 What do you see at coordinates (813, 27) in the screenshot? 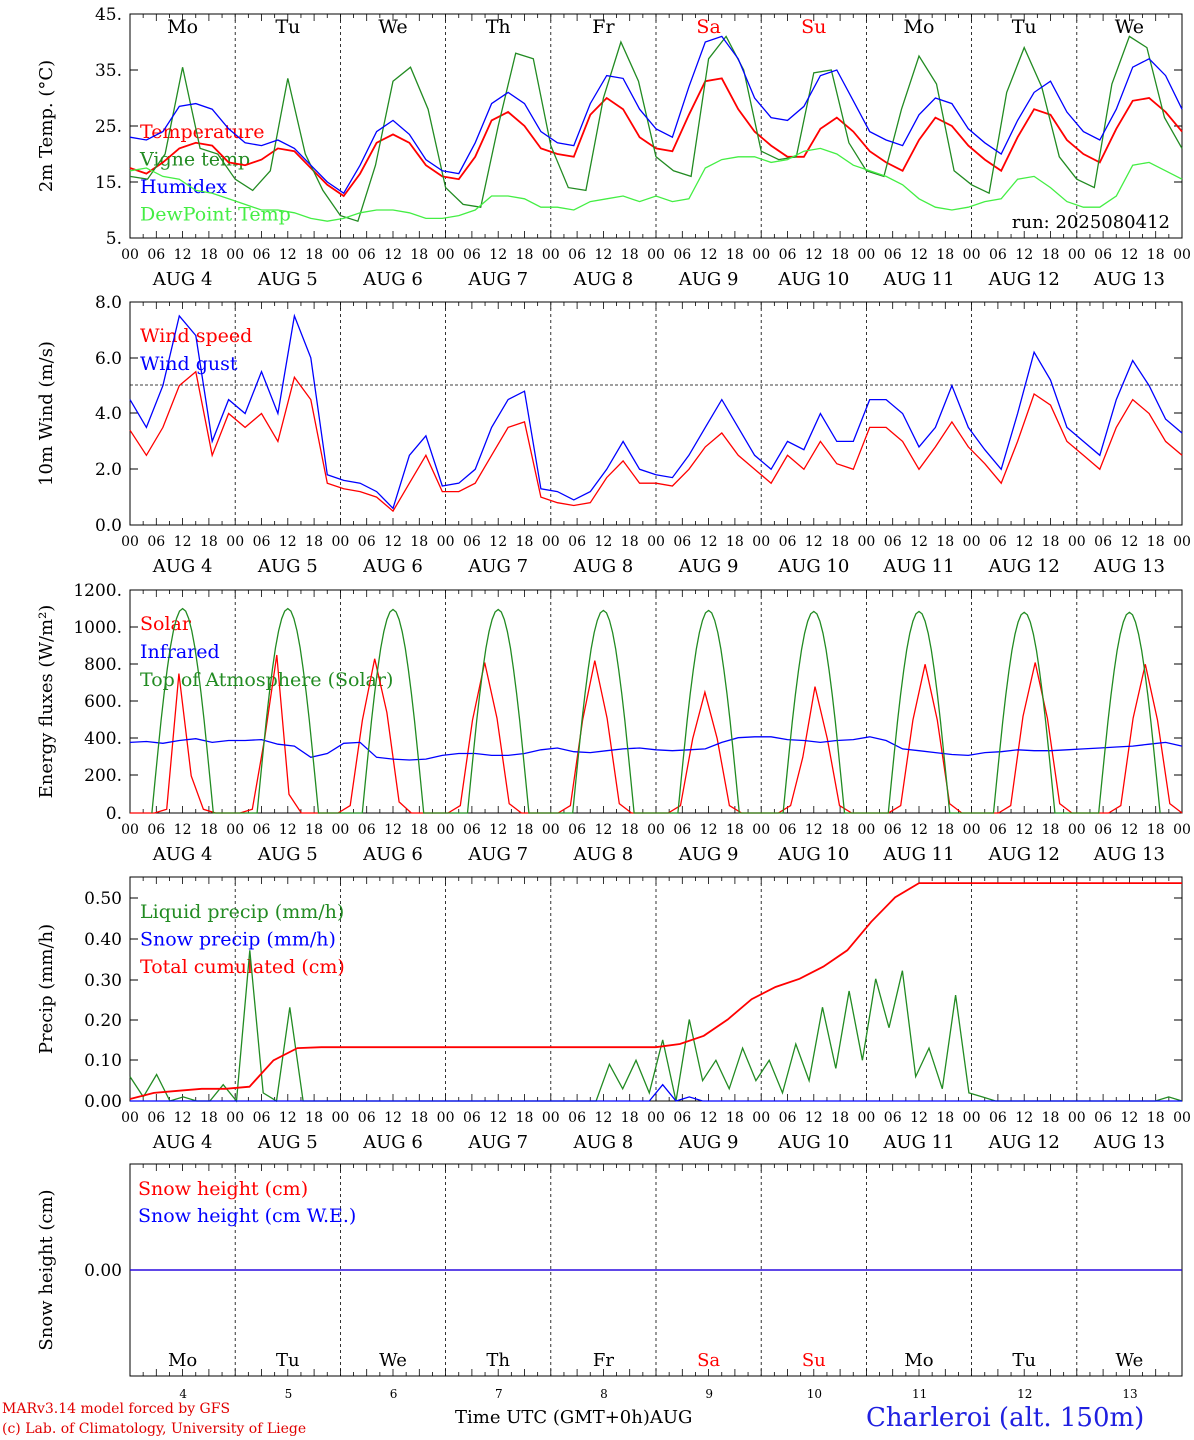
I see `weekday-label: Su` at bounding box center [813, 27].